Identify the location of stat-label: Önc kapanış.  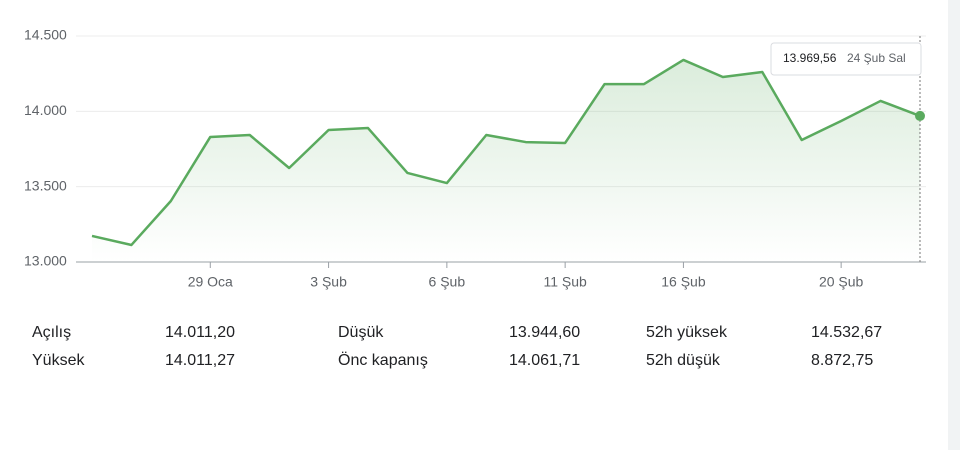
(383, 360).